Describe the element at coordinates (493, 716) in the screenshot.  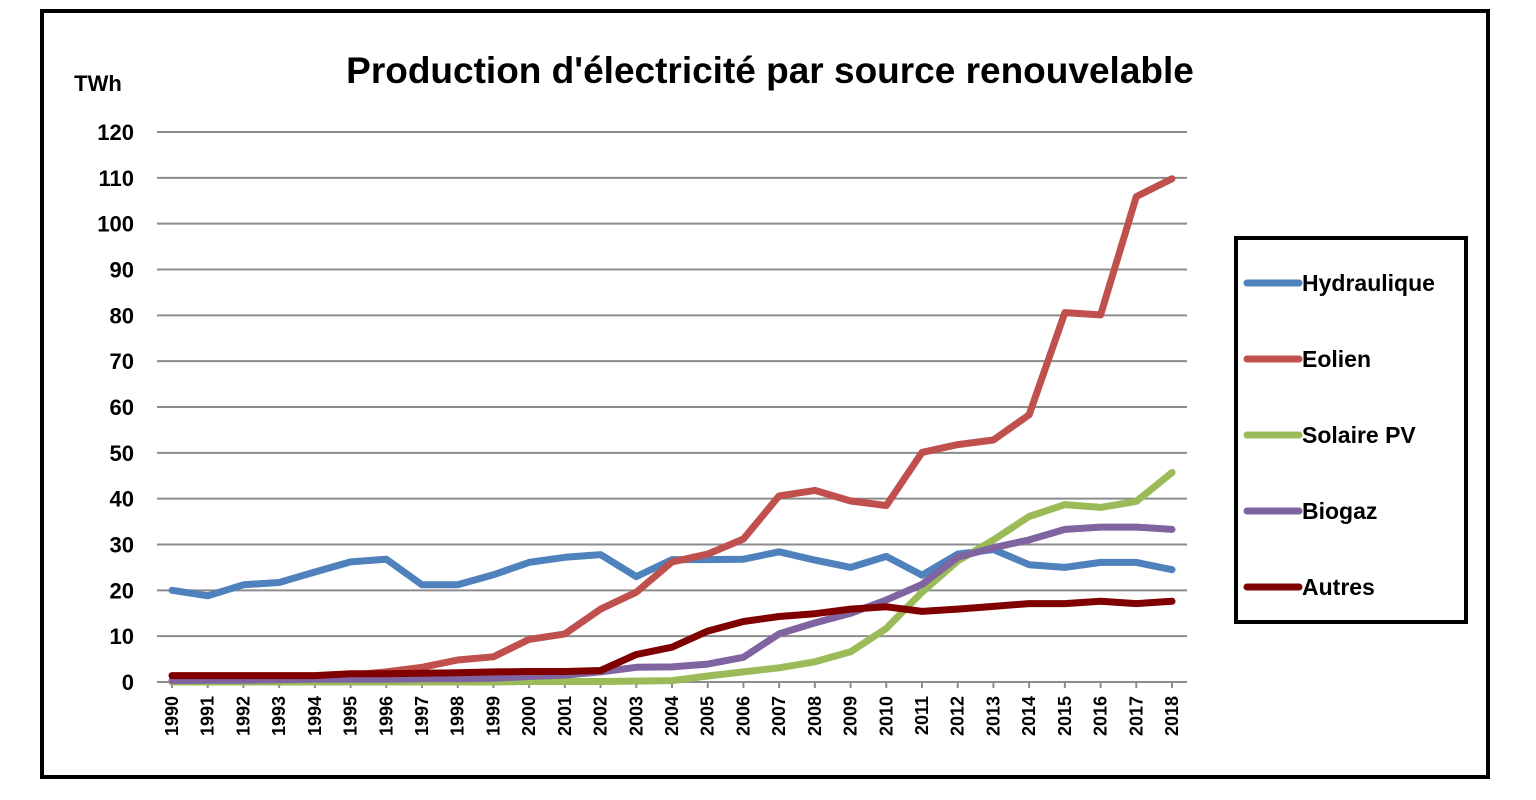
I see `x-tick-label: 1999` at that location.